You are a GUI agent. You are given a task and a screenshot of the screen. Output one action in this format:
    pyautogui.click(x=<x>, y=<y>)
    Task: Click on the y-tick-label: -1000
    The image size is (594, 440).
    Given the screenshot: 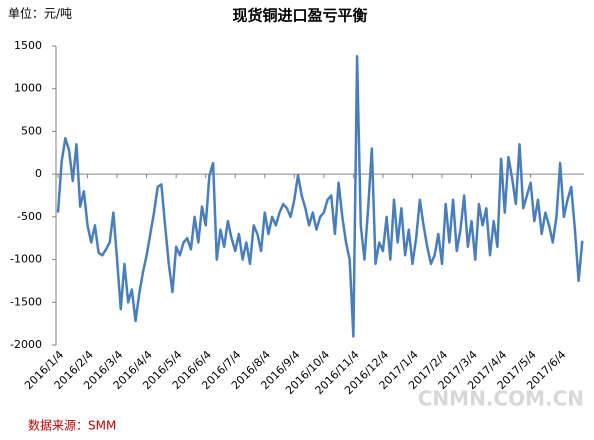 What is the action you would take?
    pyautogui.click(x=26, y=259)
    